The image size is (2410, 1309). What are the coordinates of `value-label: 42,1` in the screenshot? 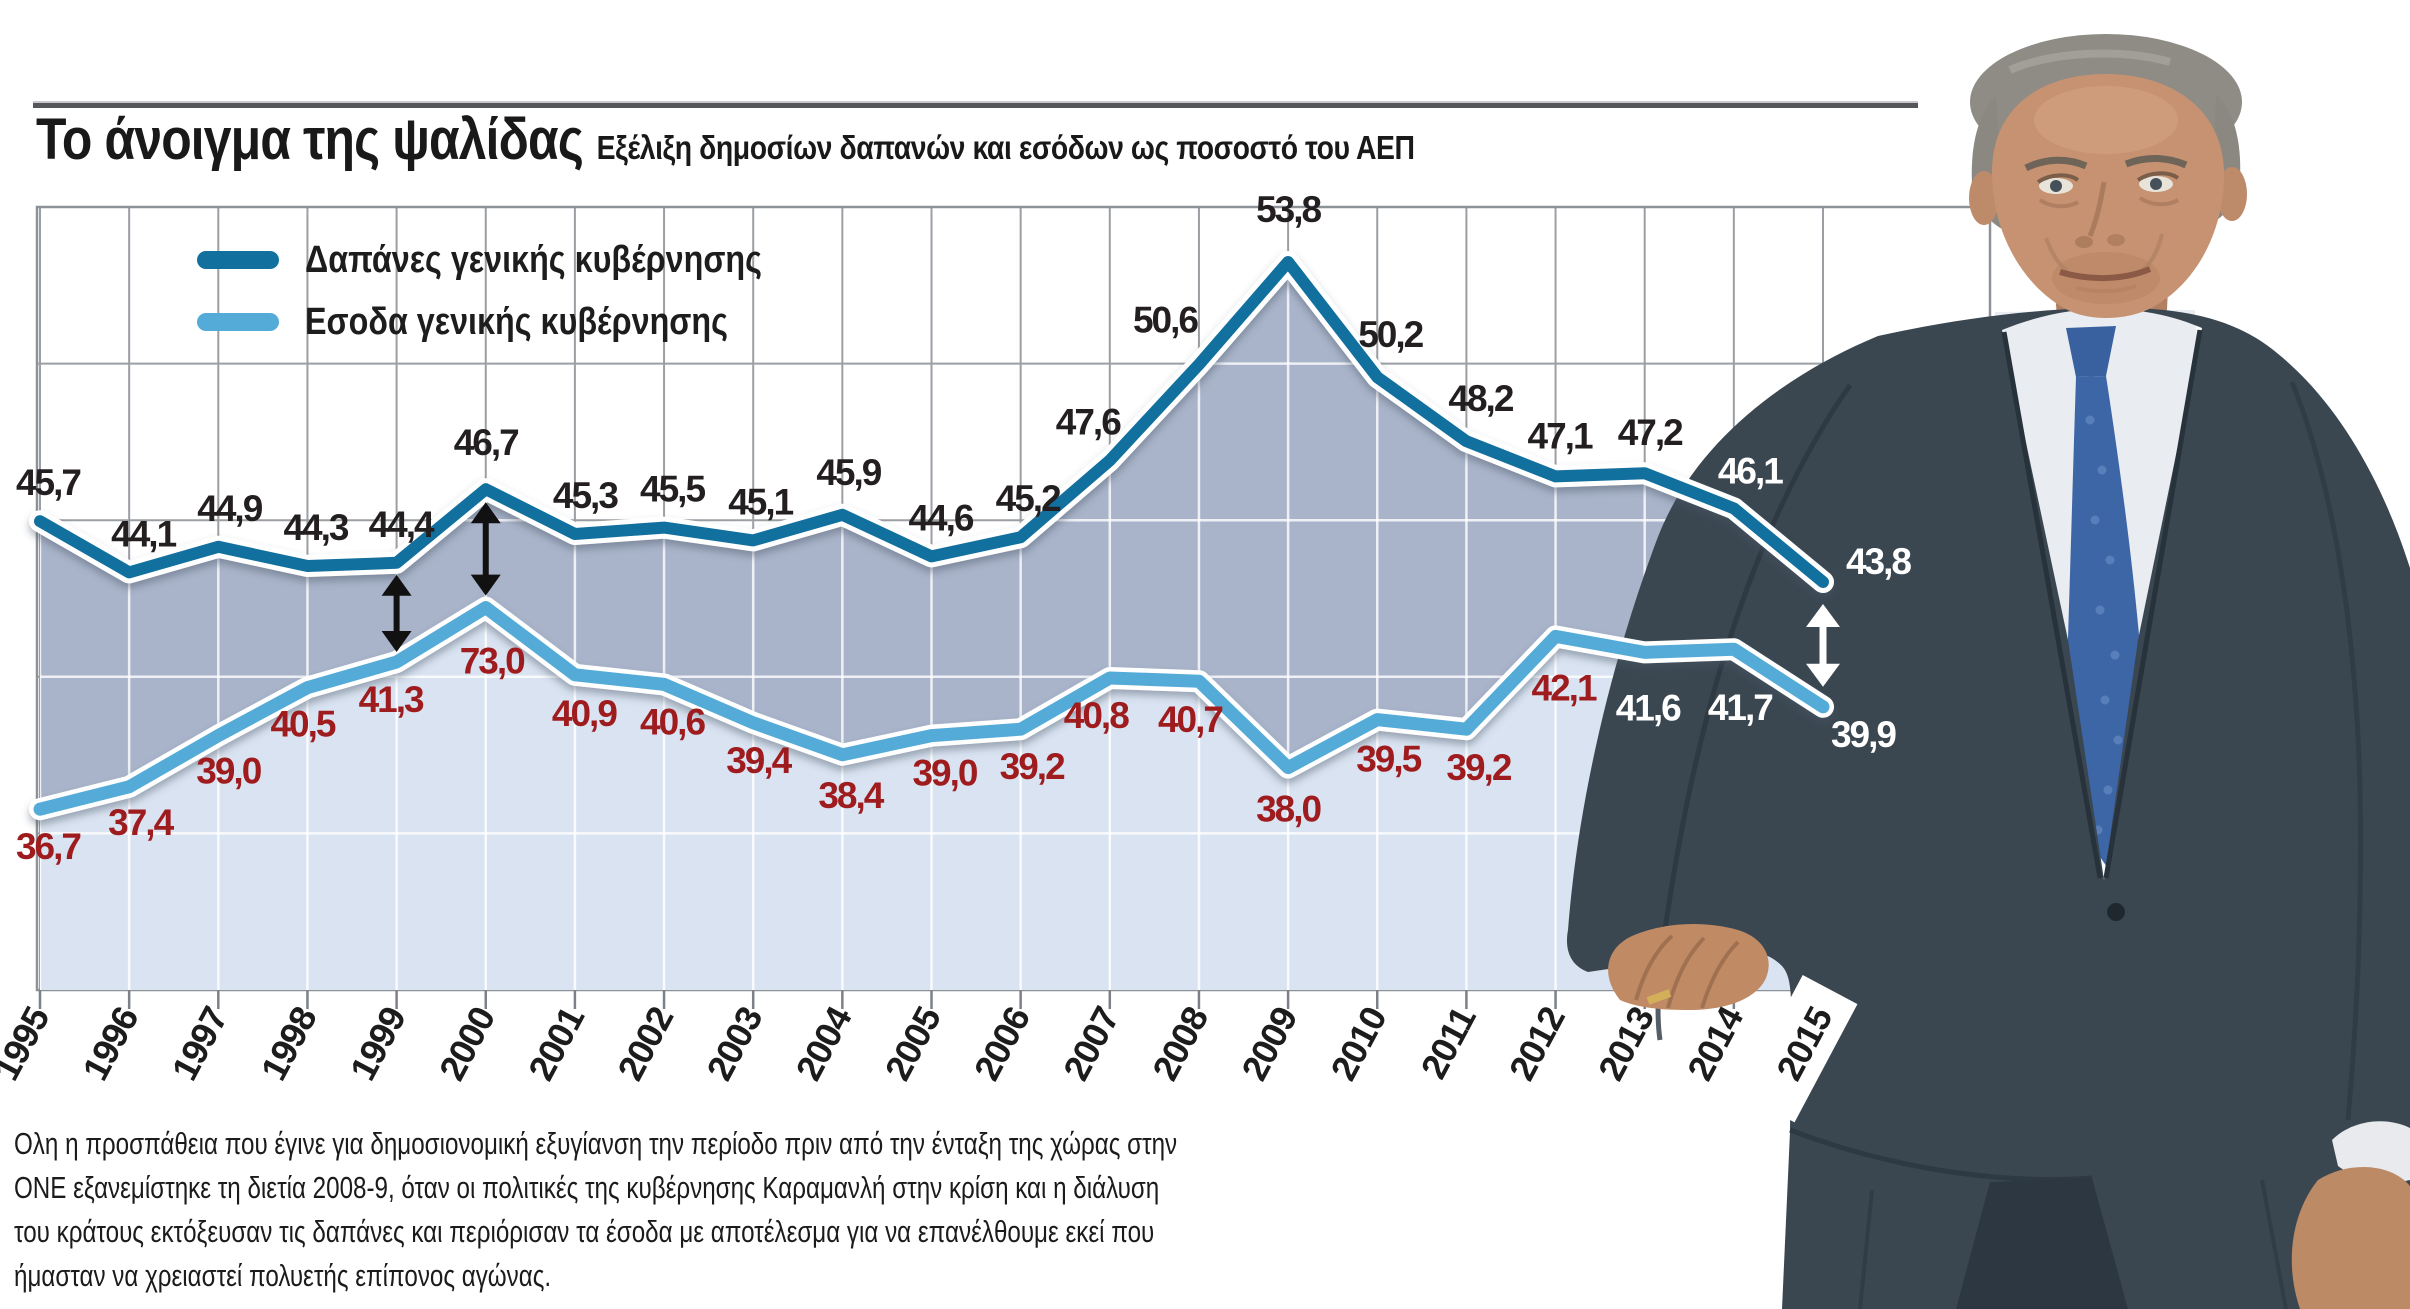 It's located at (1564, 687).